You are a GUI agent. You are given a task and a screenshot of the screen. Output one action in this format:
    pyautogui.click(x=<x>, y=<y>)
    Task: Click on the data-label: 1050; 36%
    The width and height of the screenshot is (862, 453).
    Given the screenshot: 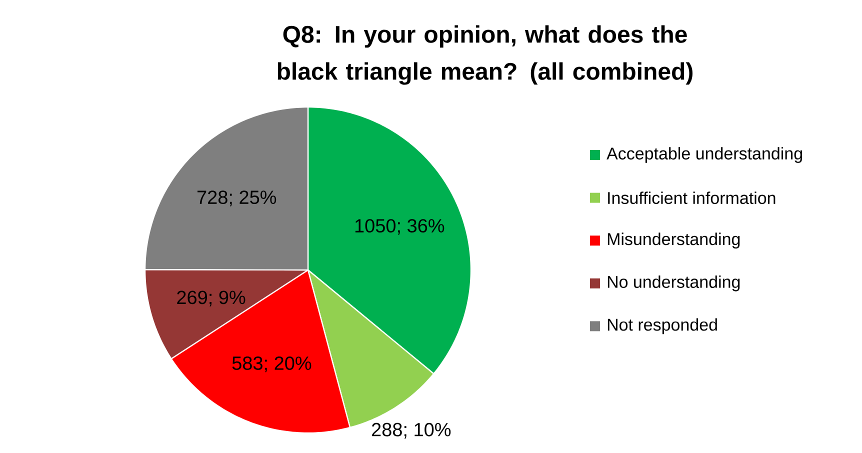 What is the action you would take?
    pyautogui.click(x=399, y=227)
    